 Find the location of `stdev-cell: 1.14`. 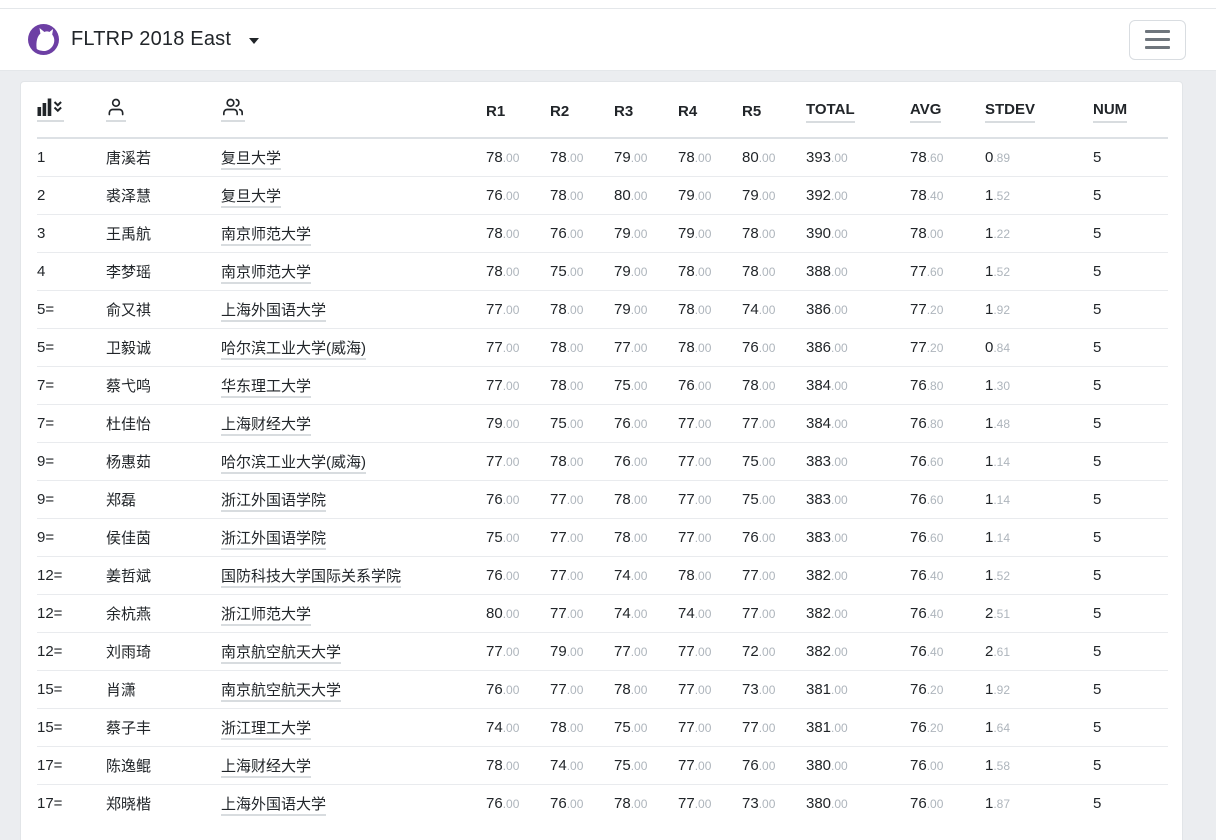

stdev-cell: 1.14 is located at coordinates (1039, 460).